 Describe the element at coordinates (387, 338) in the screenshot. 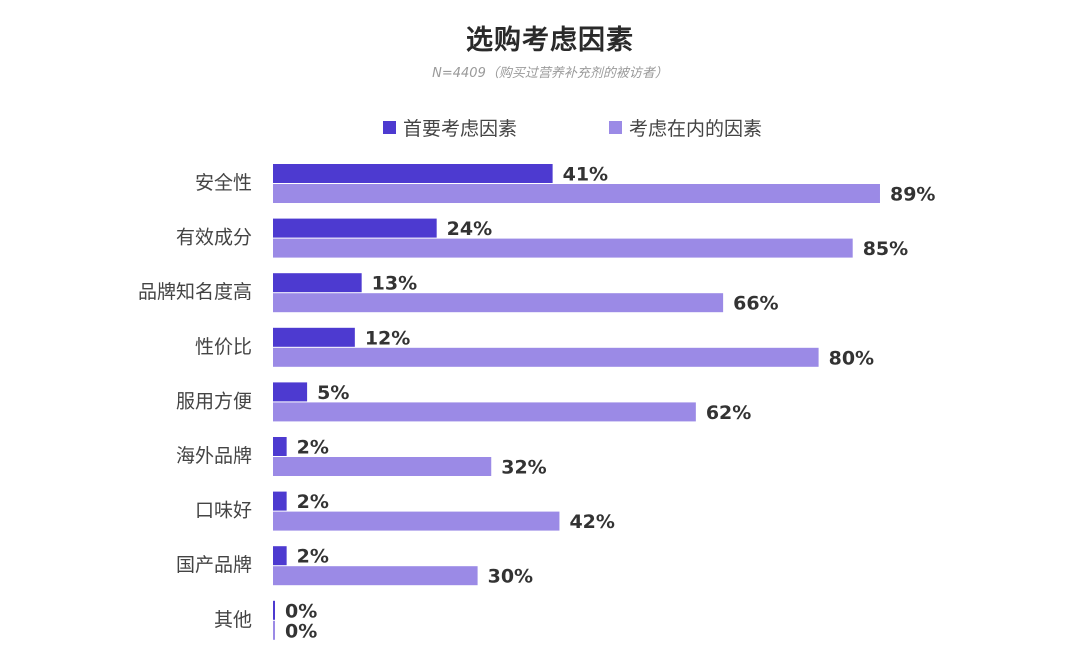

I see `value-label-primary: 12%` at that location.